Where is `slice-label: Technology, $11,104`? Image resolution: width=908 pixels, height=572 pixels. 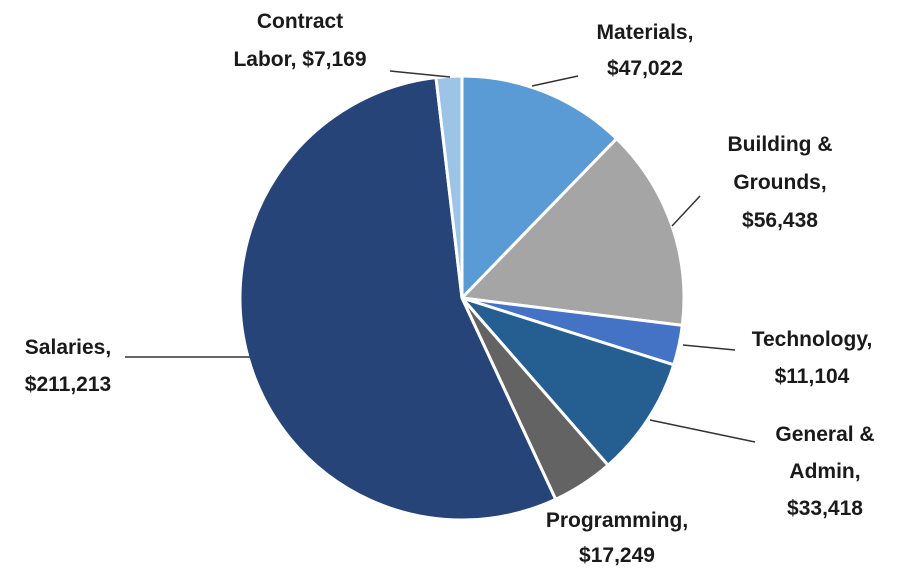
slice-label: Technology, $11,104 is located at coordinates (812, 358).